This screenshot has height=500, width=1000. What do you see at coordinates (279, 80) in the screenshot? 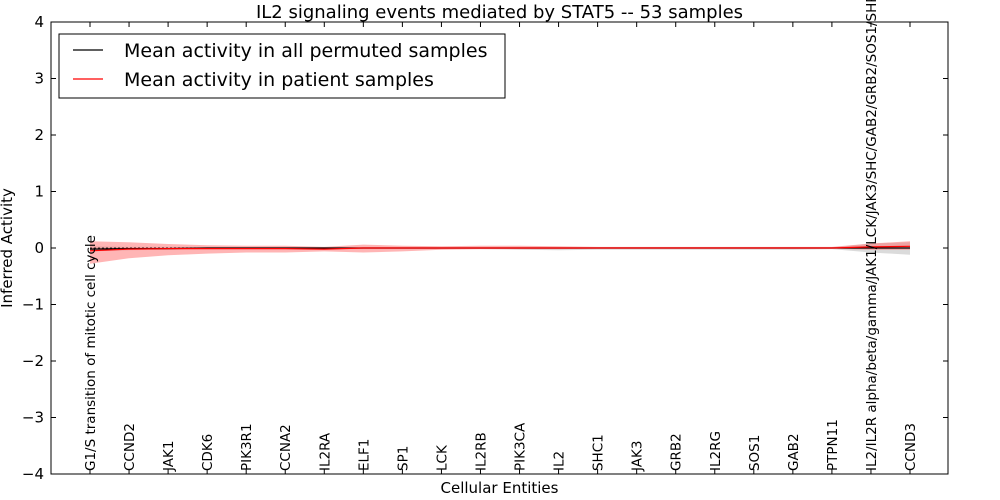
I see `legend-label-patient: Mean activity in patient samples` at bounding box center [279, 80].